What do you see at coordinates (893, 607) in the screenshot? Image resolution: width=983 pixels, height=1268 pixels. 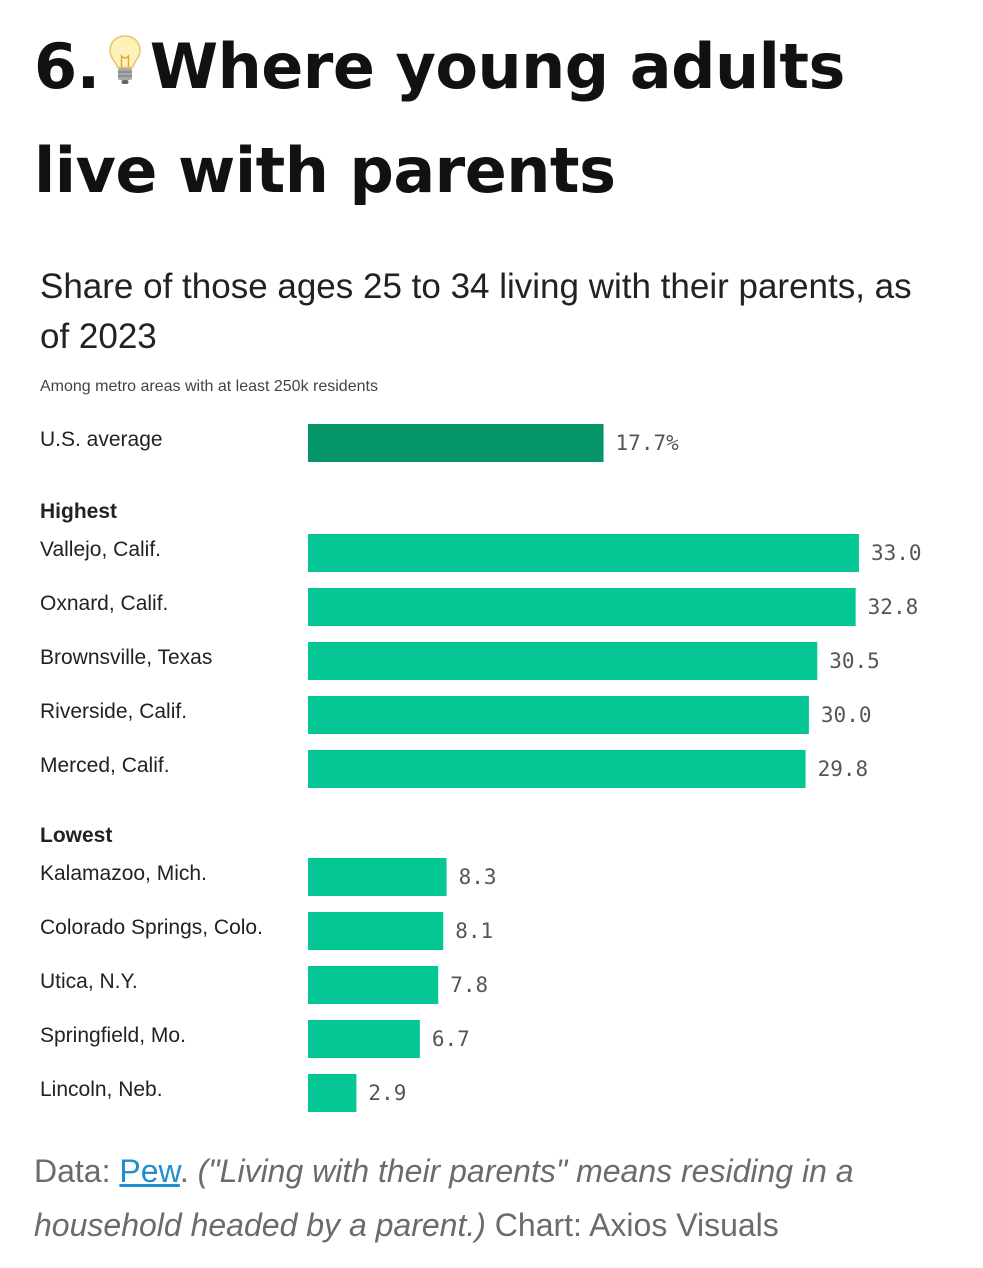 I see `value-label: 32.8` at bounding box center [893, 607].